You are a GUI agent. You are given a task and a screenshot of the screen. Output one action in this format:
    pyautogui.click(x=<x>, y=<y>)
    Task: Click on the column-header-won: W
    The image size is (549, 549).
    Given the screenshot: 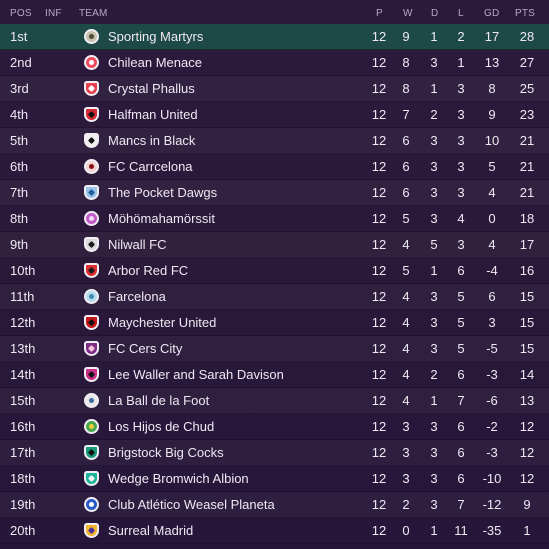 What is the action you would take?
    pyautogui.click(x=408, y=13)
    